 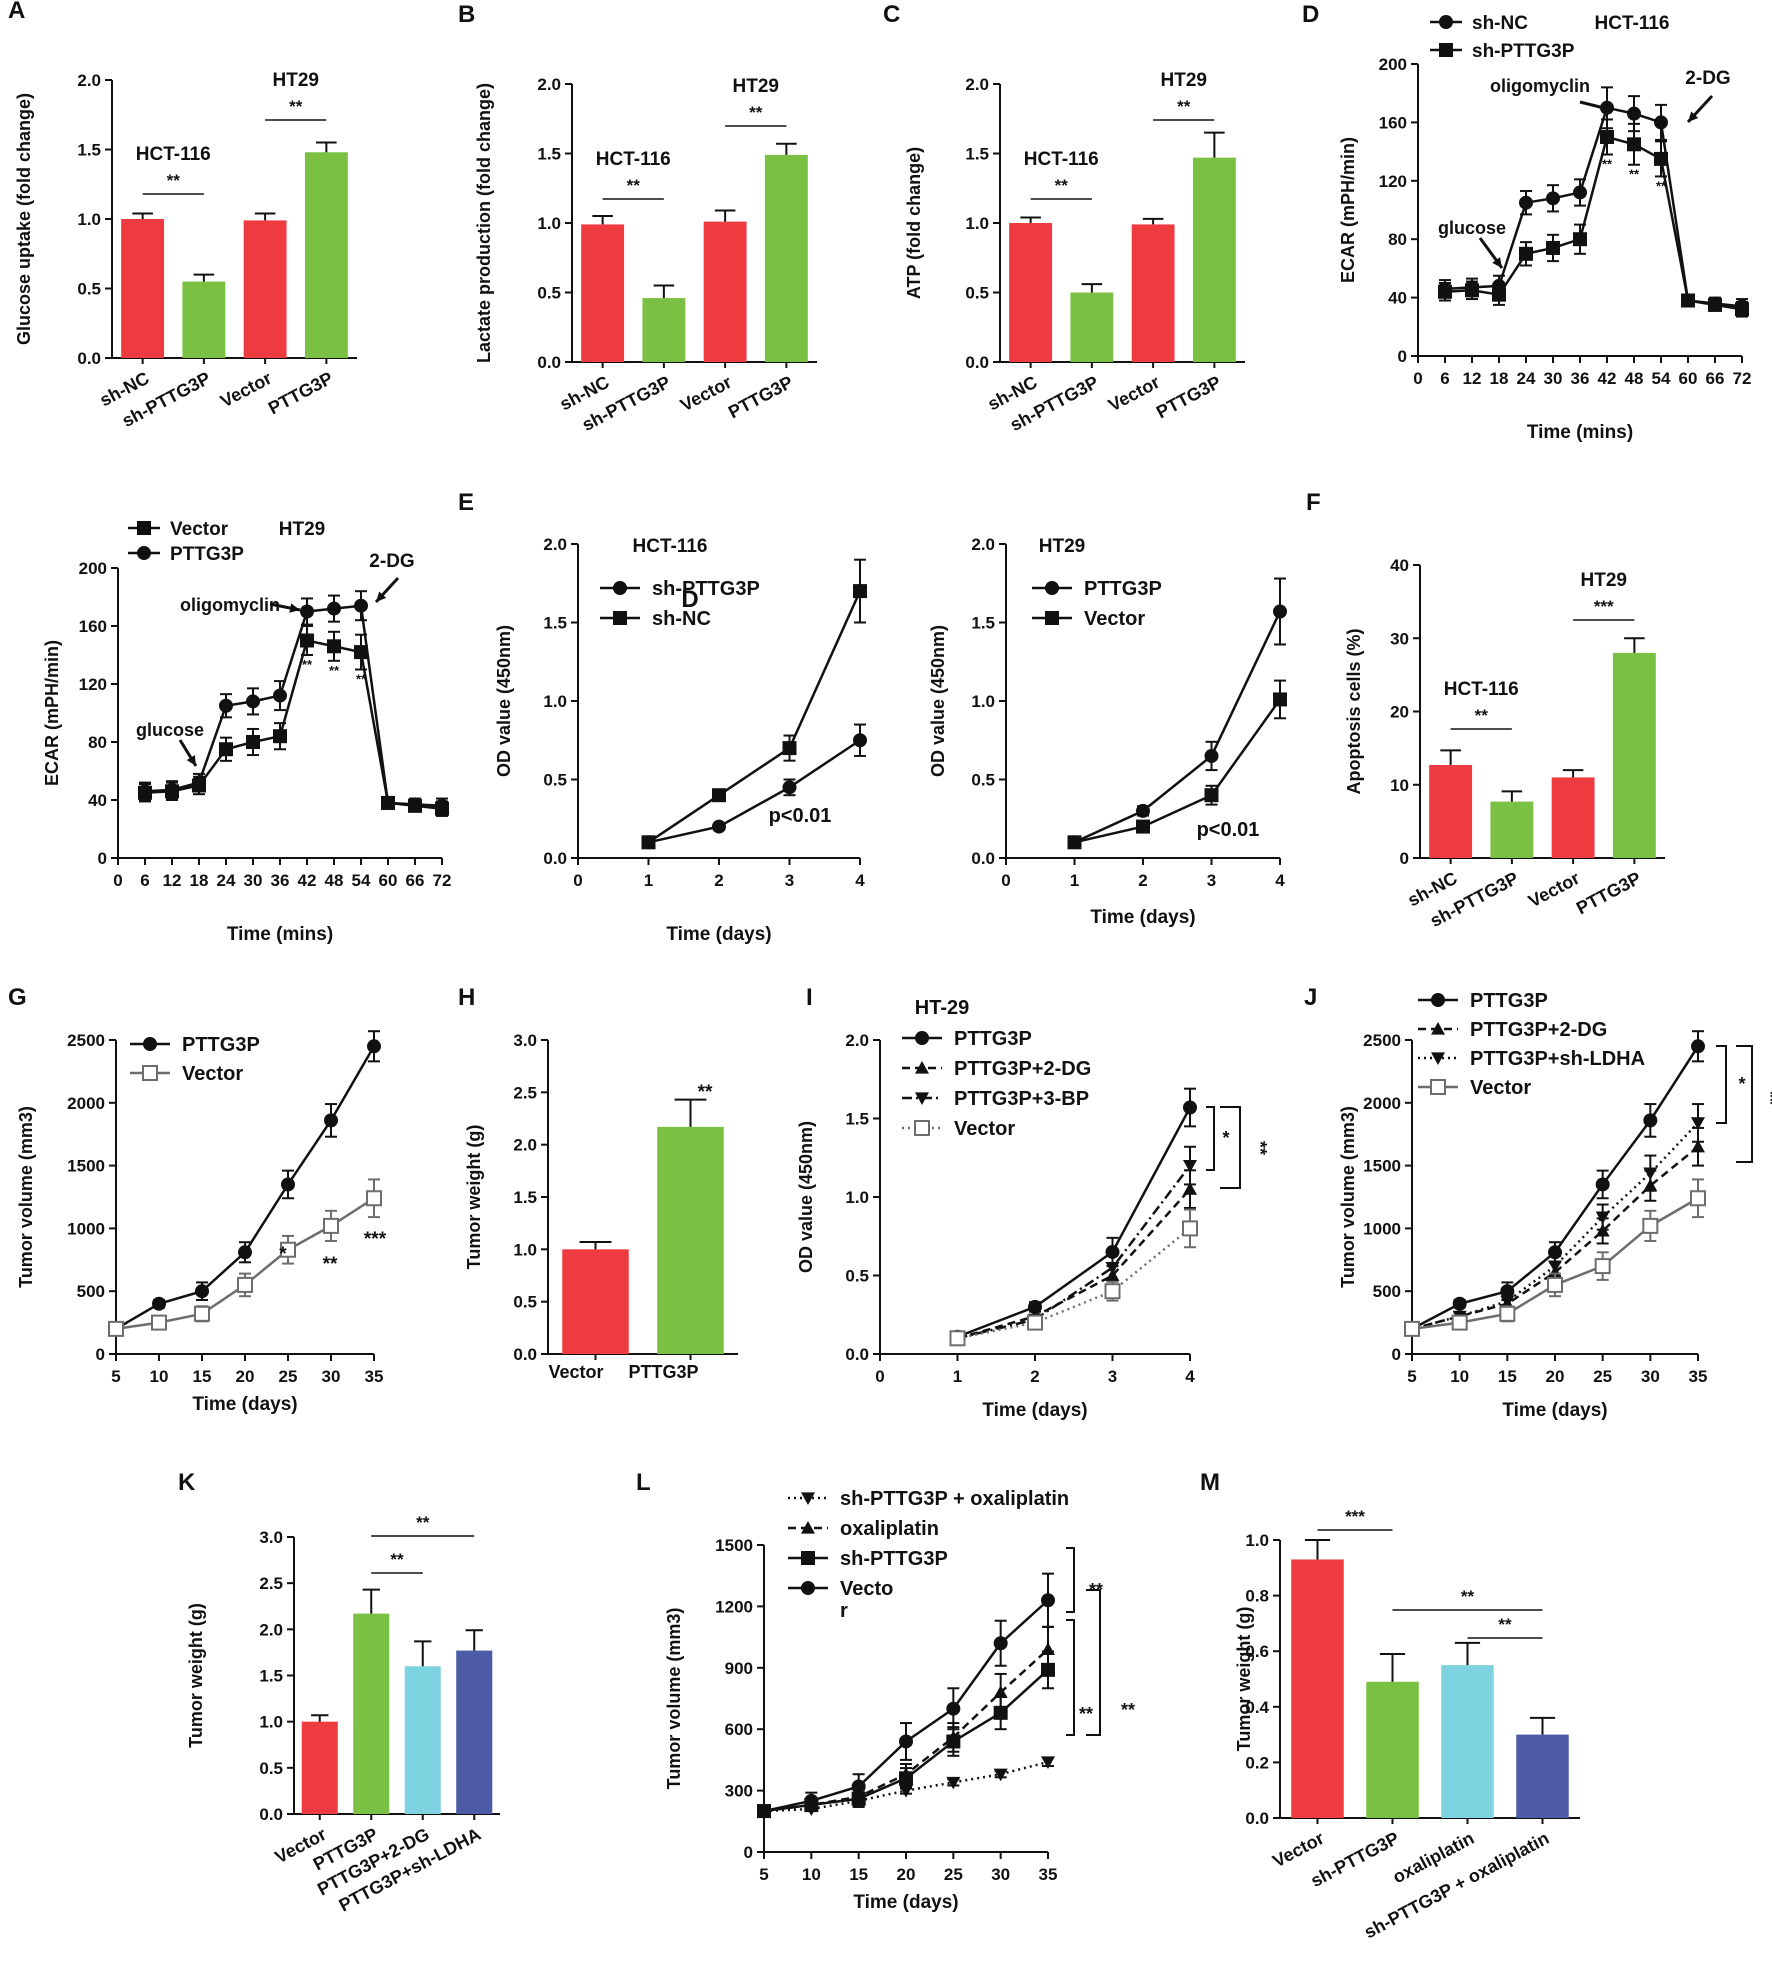 I want to click on x-tick-label: 15, so click(x=858, y=1874).